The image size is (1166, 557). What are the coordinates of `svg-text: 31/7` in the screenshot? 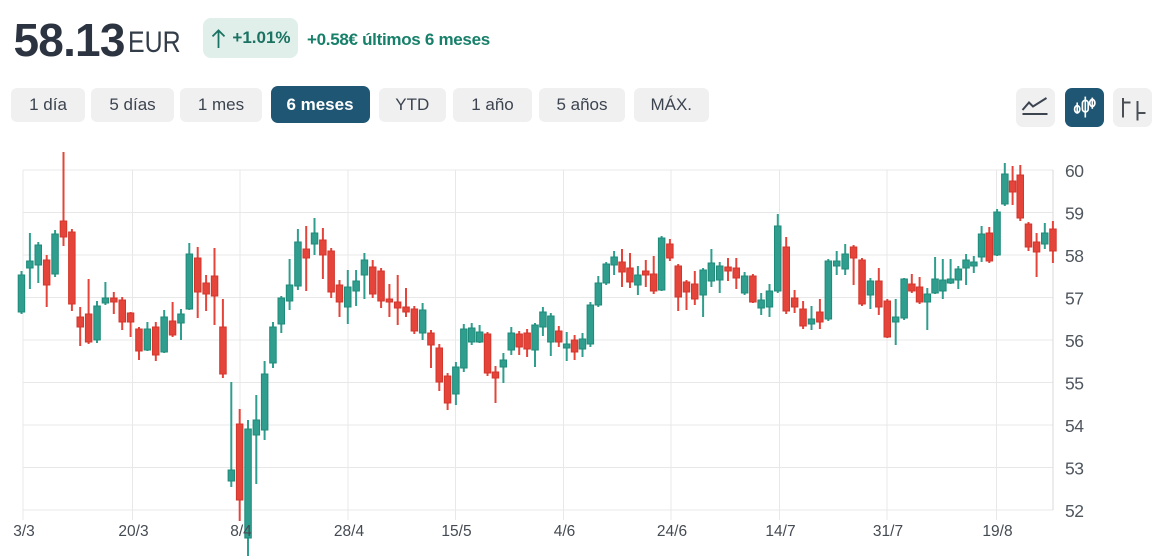 It's located at (888, 531).